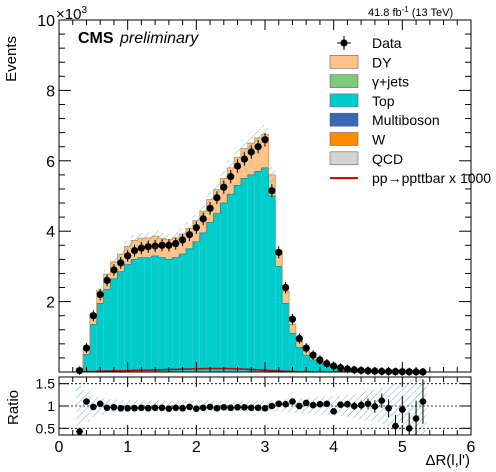  What do you see at coordinates (11, 59) in the screenshot?
I see `y-axis-title: Events` at bounding box center [11, 59].